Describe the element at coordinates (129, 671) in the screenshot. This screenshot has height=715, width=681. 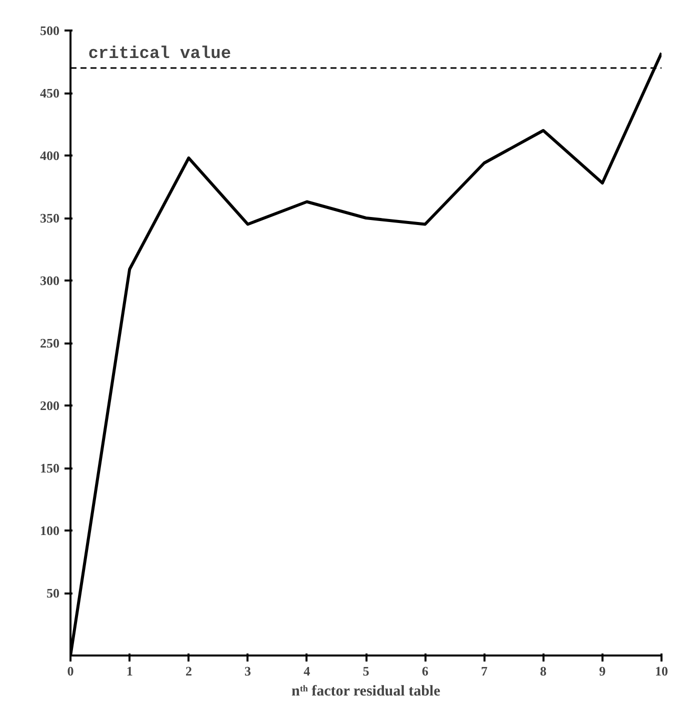
I see `x-tick-label: 1` at that location.